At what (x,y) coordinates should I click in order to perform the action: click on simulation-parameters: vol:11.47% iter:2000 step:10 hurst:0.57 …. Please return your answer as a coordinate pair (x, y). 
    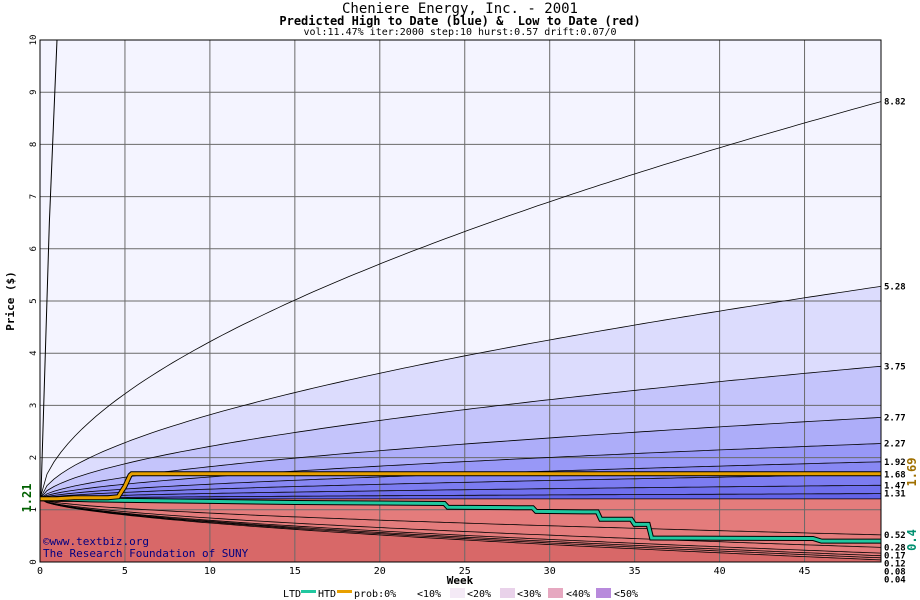
    Looking at the image, I should click on (460, 32).